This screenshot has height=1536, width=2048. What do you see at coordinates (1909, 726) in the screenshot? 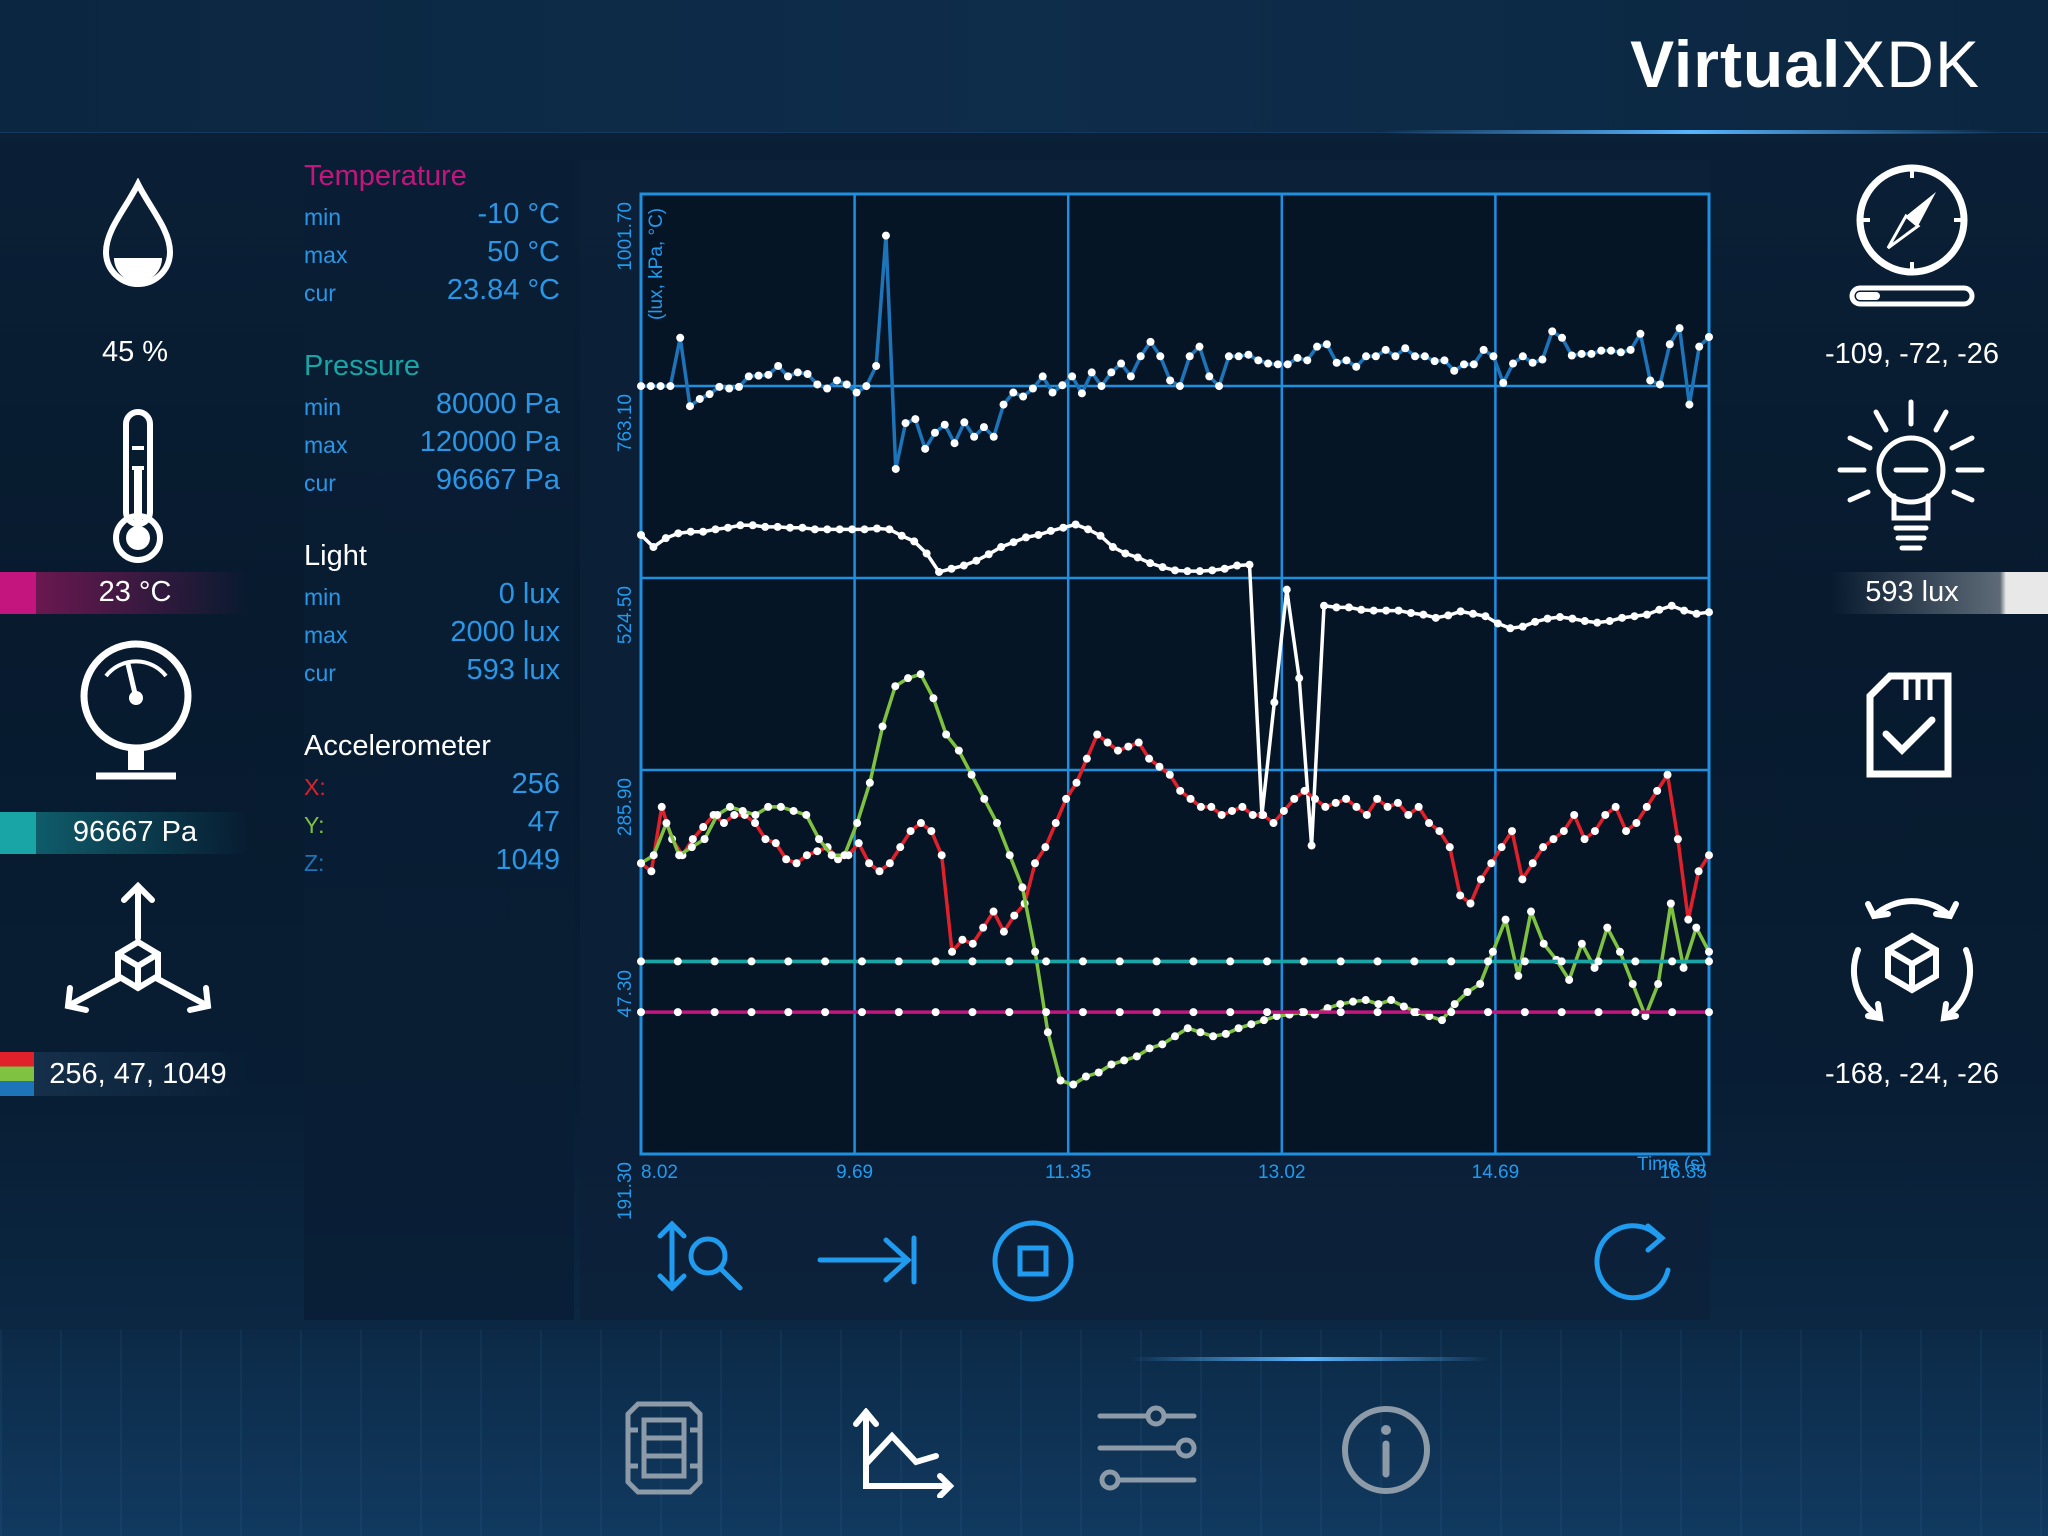
I see `sd-card-check-icon` at bounding box center [1909, 726].